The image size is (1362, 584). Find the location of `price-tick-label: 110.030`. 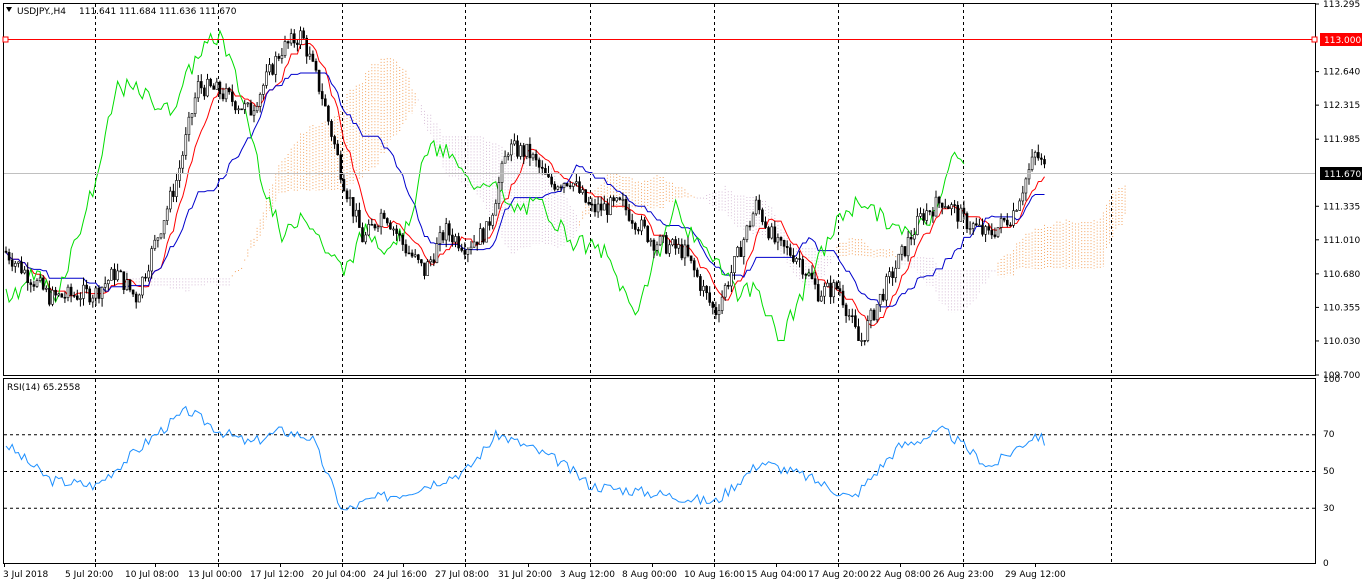

price-tick-label: 110.030 is located at coordinates (1341, 342).